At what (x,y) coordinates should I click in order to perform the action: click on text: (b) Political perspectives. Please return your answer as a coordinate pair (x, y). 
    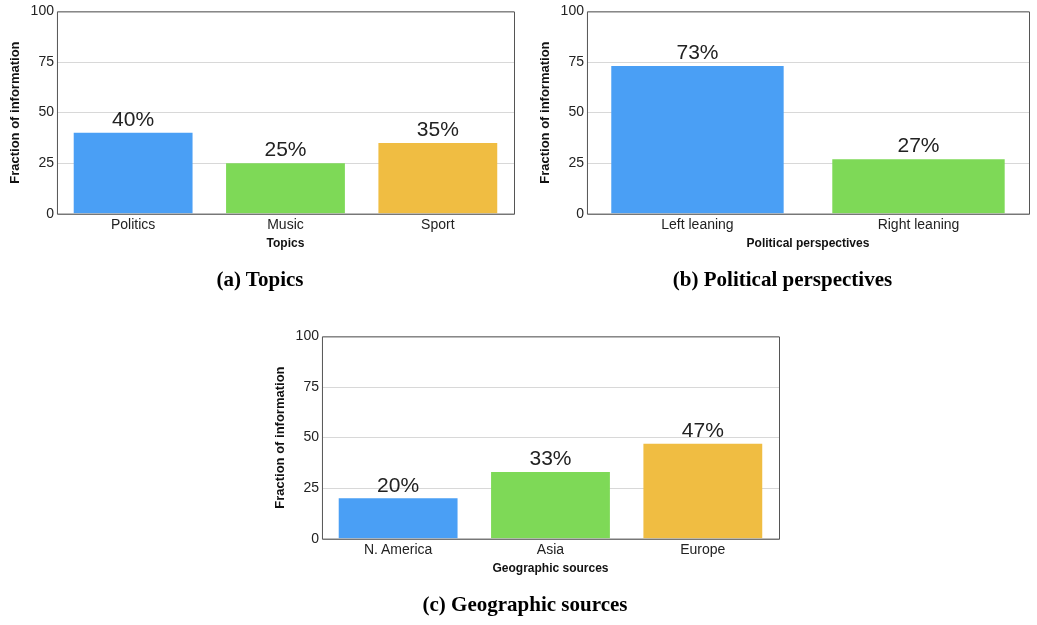
    Looking at the image, I should click on (782, 279).